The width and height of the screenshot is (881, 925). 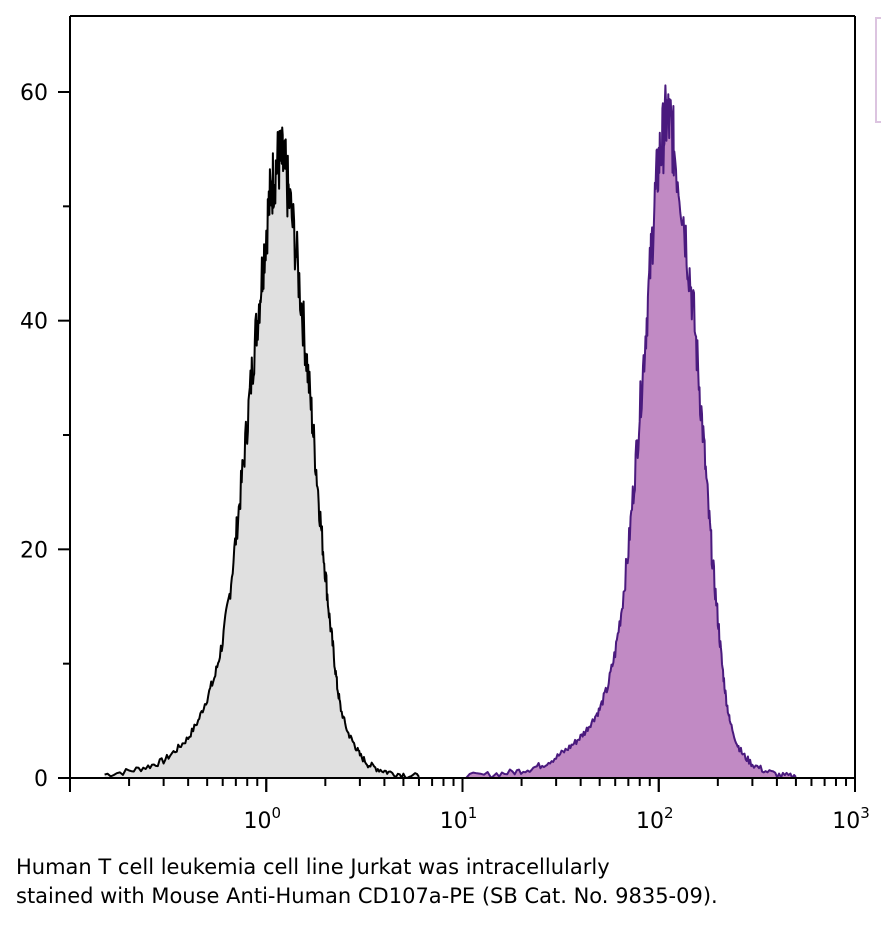 I want to click on x-axis-ticks: 10⁰ 10¹ 10² 10³, so click(x=469, y=806).